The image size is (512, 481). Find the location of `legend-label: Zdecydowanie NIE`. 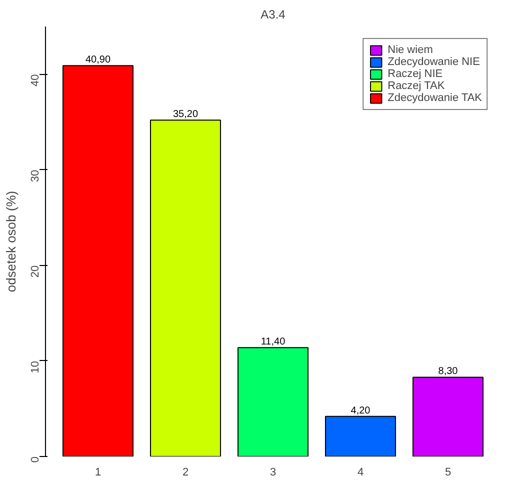

legend-label: Zdecydowanie NIE is located at coordinates (434, 62).